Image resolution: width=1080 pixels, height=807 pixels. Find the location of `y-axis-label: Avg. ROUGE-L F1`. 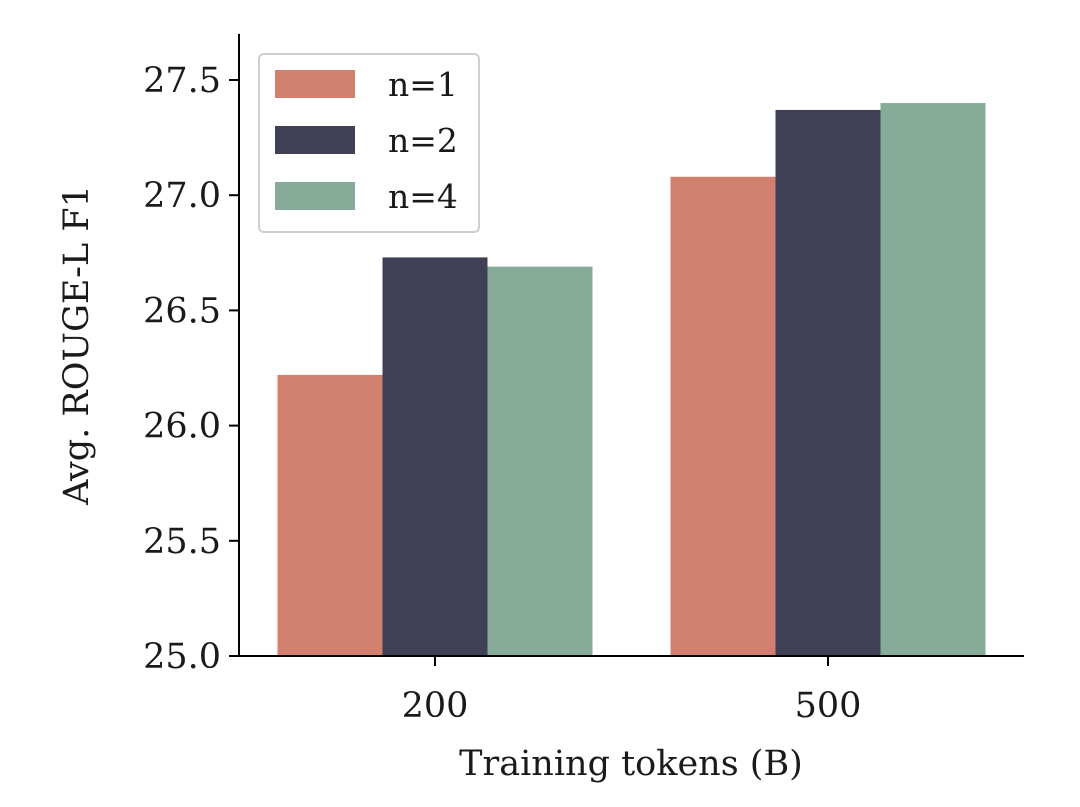

y-axis-label: Avg. ROUGE-L F1 is located at coordinates (77, 345).